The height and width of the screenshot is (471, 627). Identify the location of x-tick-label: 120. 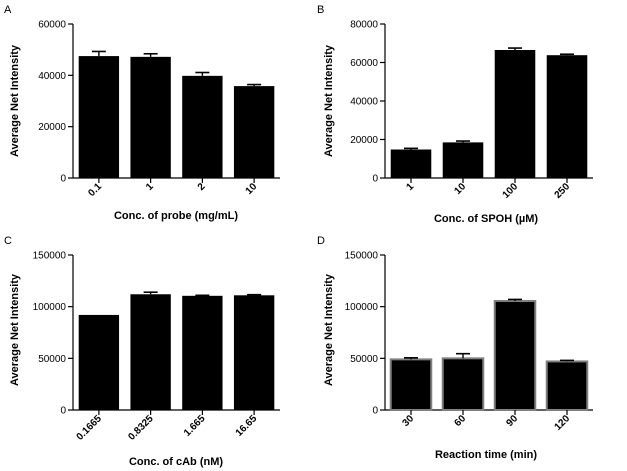
(563, 423).